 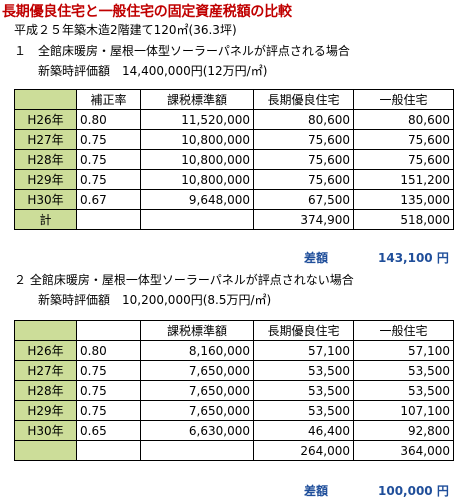 I want to click on header-cell: 補正率, so click(x=108, y=99).